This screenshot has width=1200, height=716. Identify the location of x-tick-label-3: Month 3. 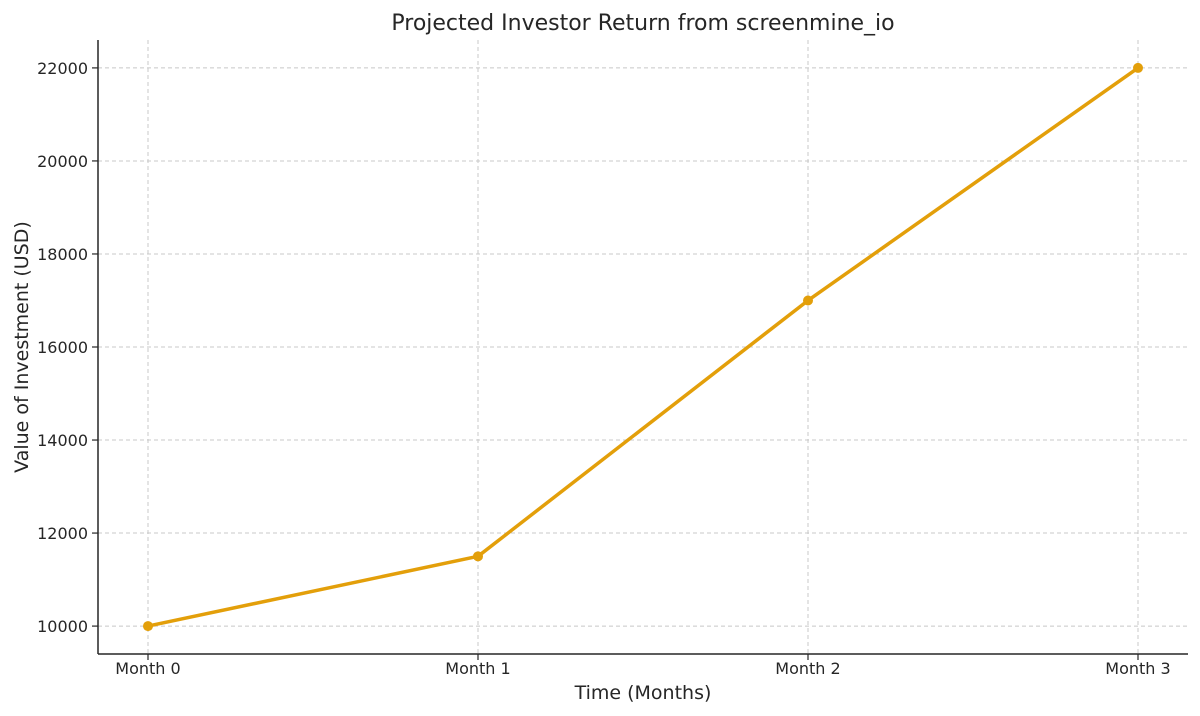
(1137, 668).